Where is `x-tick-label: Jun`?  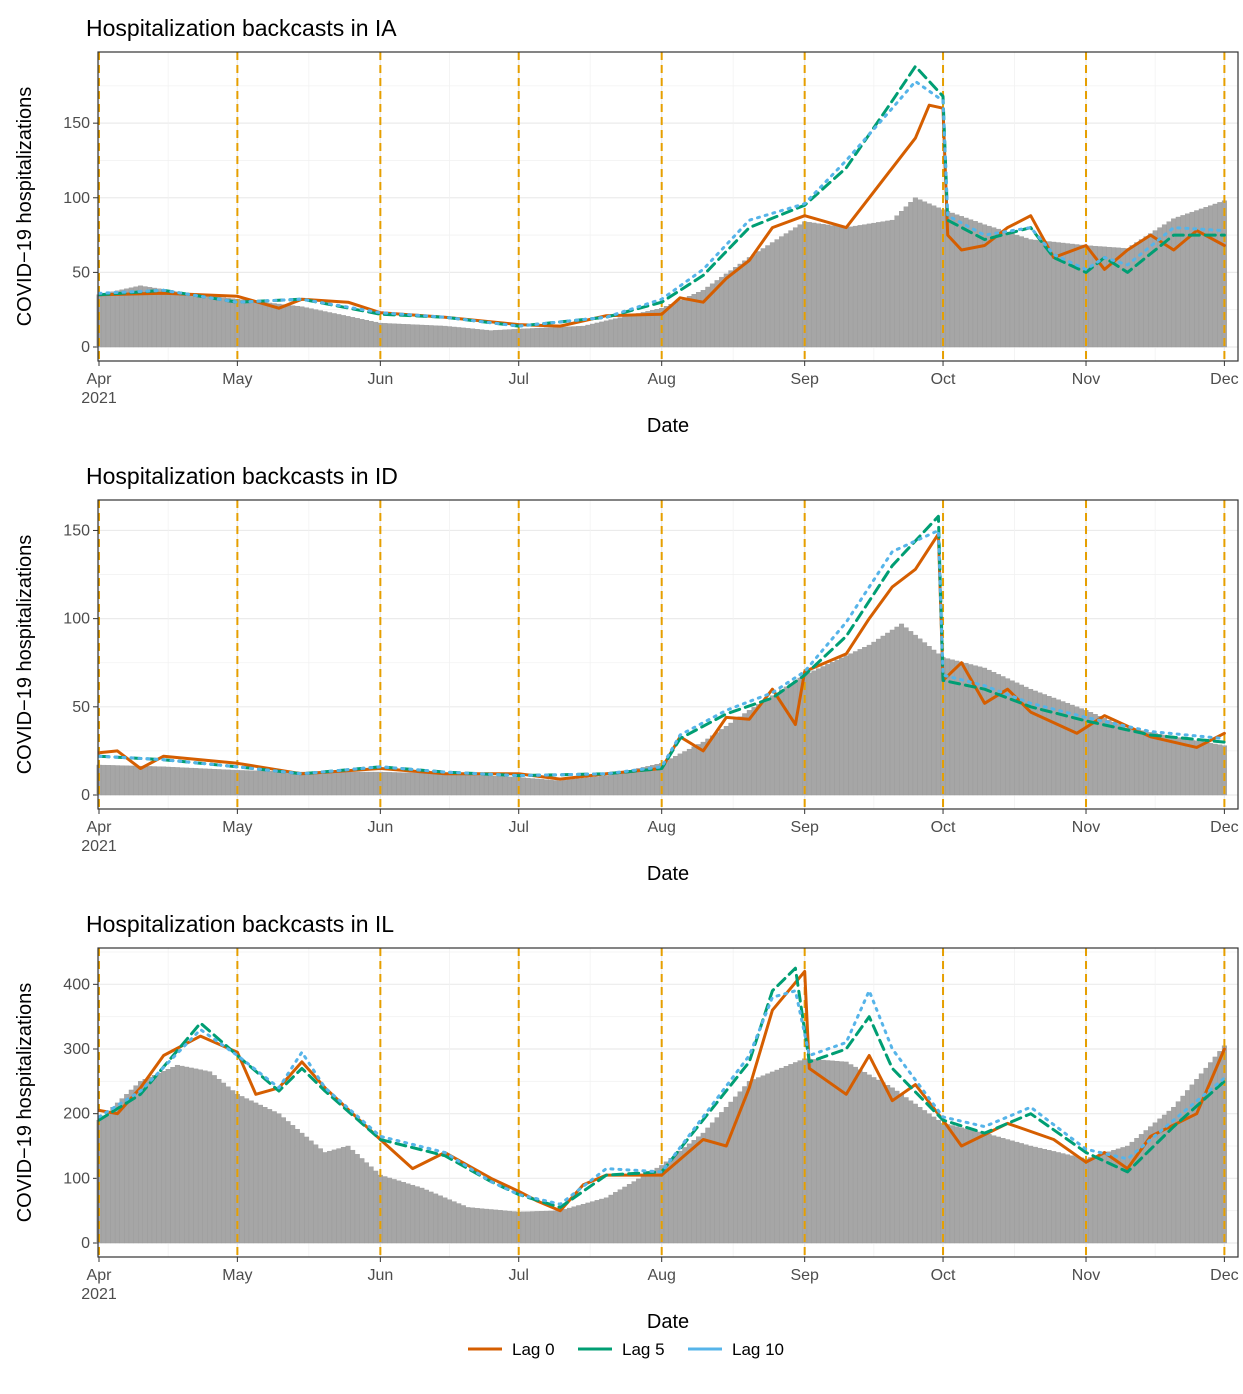 x-tick-label: Jun is located at coordinates (380, 827).